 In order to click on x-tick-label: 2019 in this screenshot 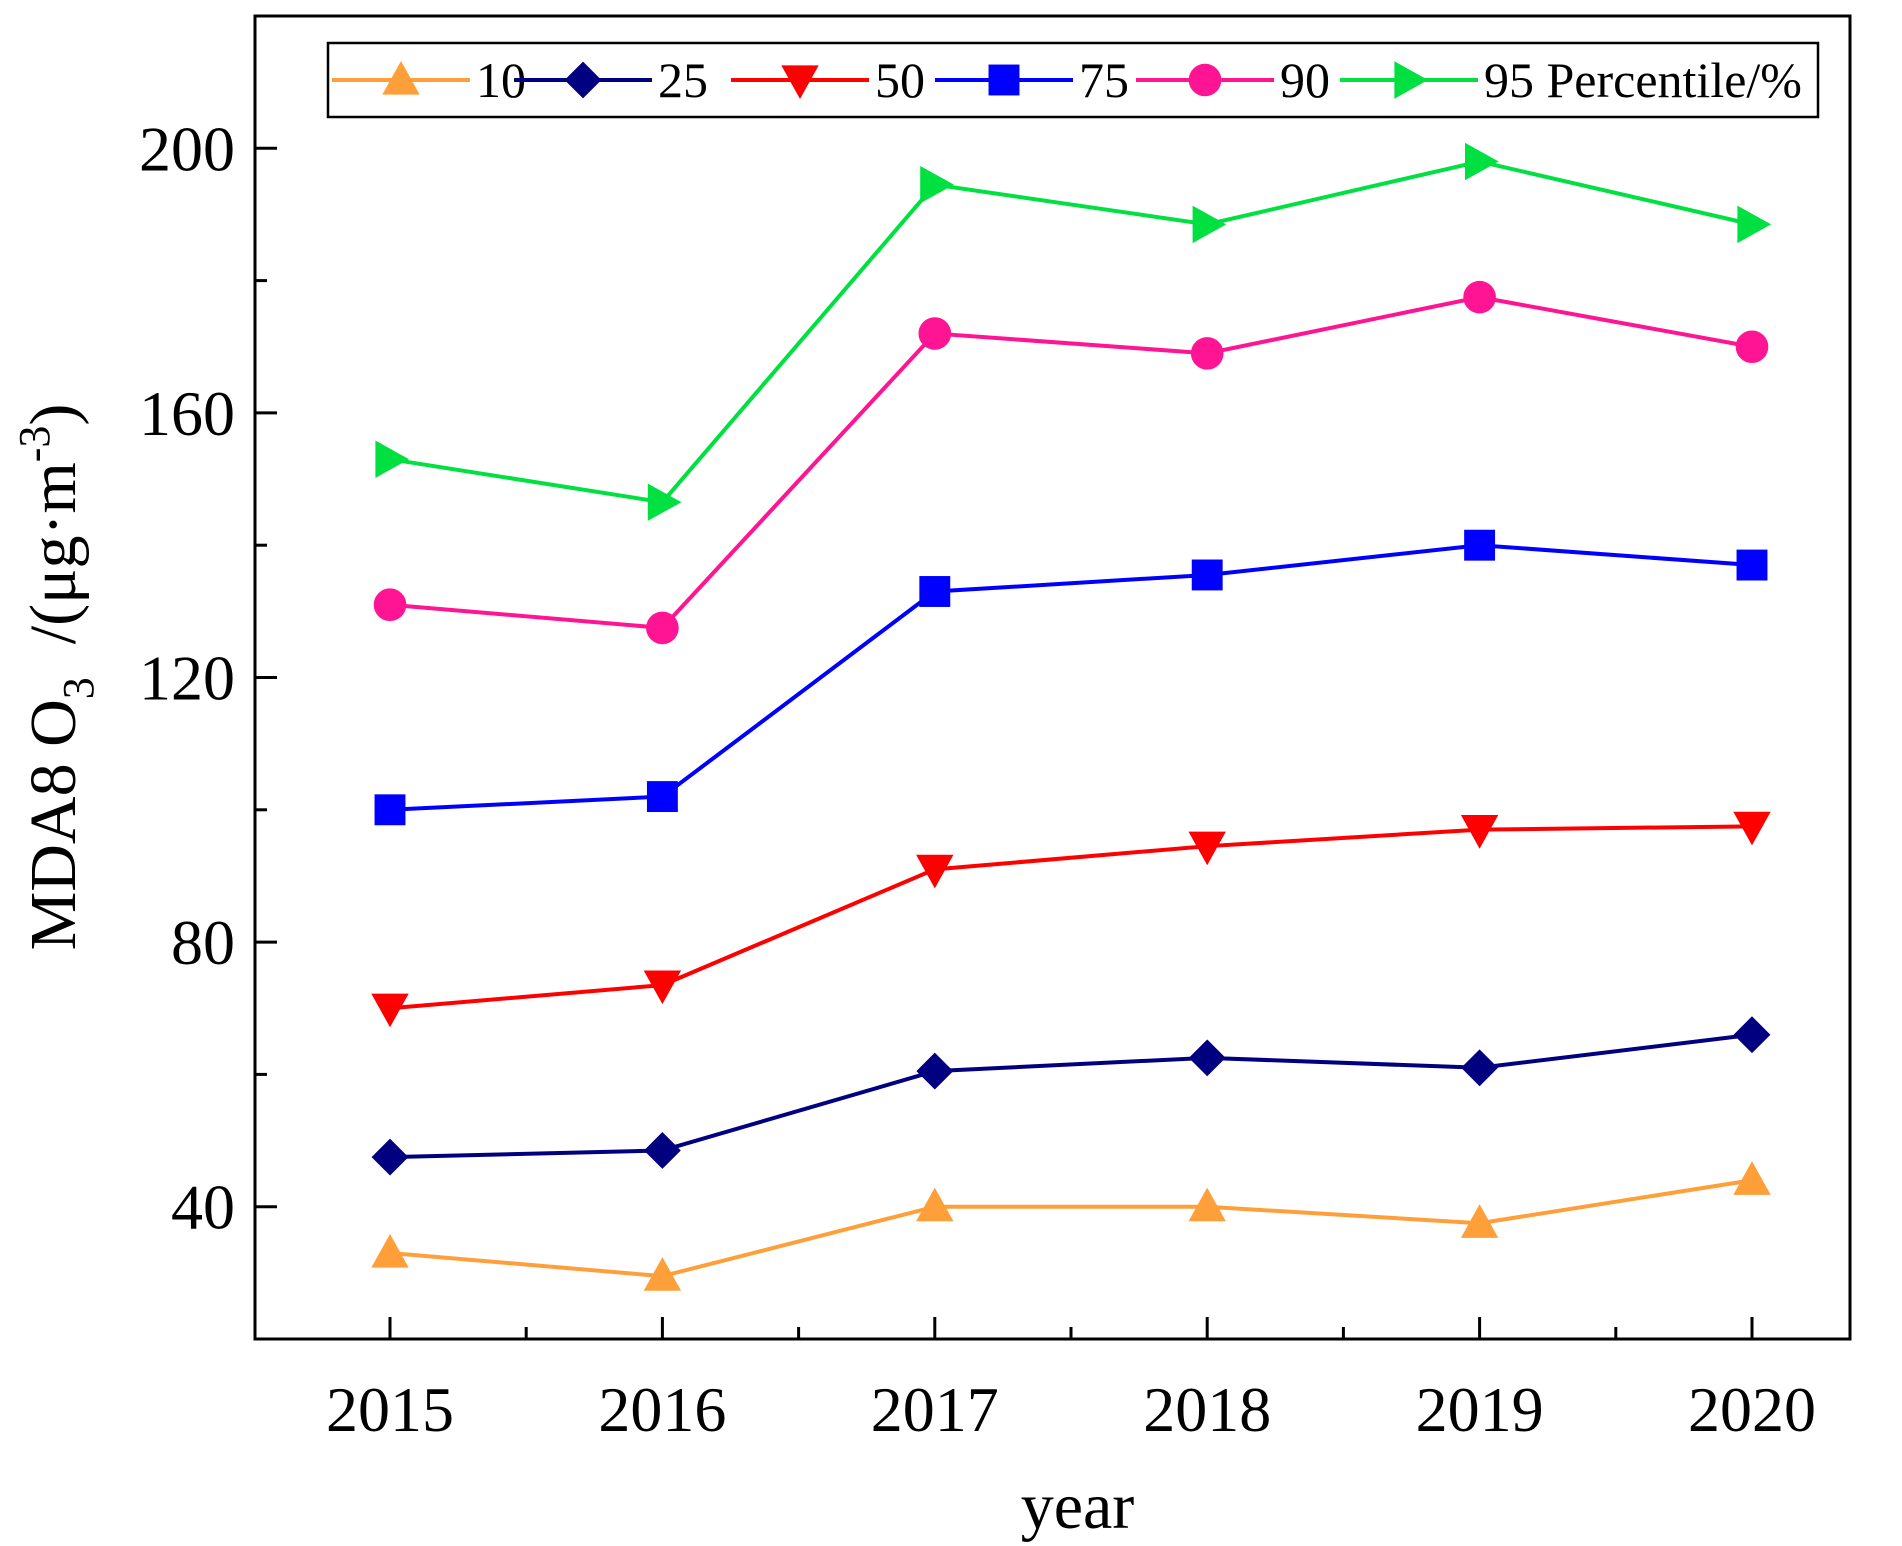, I will do `click(1480, 1409)`.